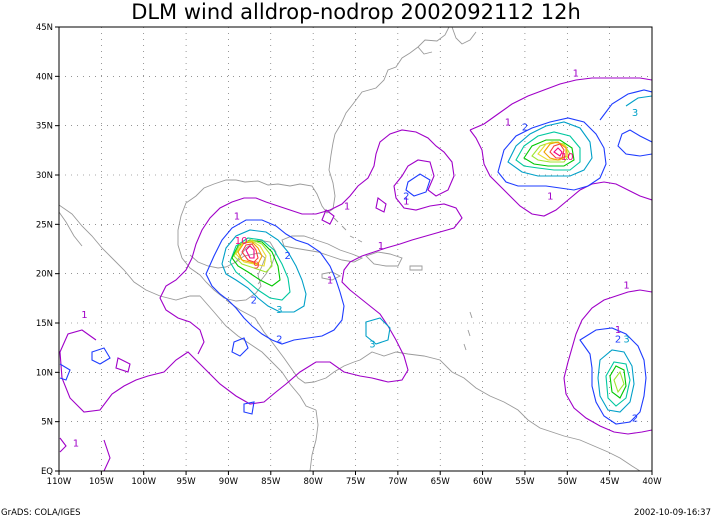  I want to click on longitude-tick-label: 90W, so click(229, 482).